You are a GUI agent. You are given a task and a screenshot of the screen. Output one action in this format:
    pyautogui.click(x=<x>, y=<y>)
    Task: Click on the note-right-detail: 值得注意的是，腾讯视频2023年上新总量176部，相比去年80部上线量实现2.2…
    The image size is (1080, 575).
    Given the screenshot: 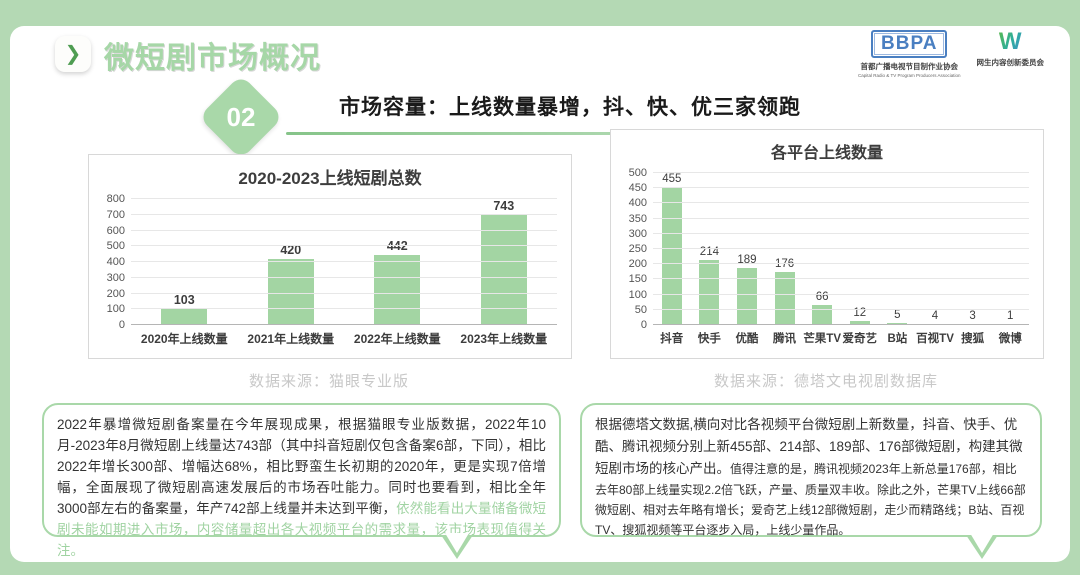 What is the action you would take?
    pyautogui.click(x=810, y=499)
    